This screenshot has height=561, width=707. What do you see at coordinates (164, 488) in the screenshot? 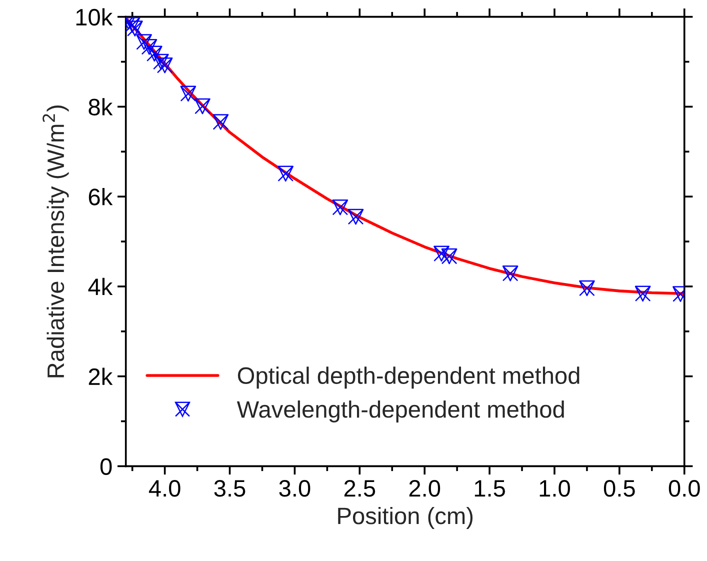
I see `x-tick-label: 4.0` at bounding box center [164, 488].